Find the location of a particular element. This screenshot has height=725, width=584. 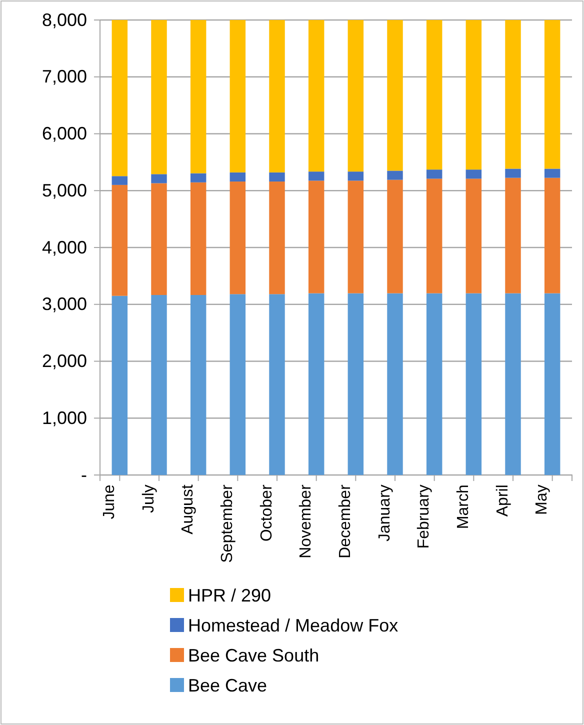

x-tick-label: March is located at coordinates (463, 507).